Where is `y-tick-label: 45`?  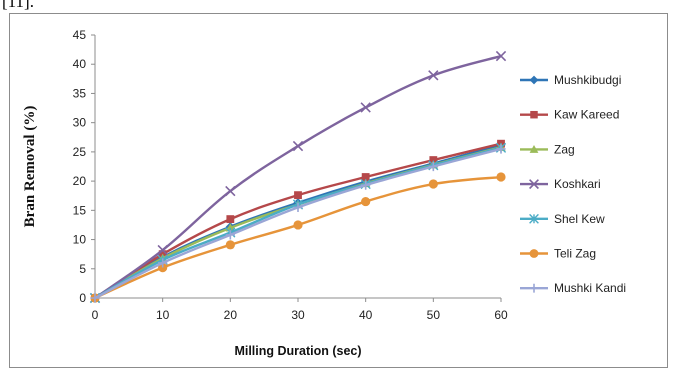
y-tick-label: 45 is located at coordinates (80, 35).